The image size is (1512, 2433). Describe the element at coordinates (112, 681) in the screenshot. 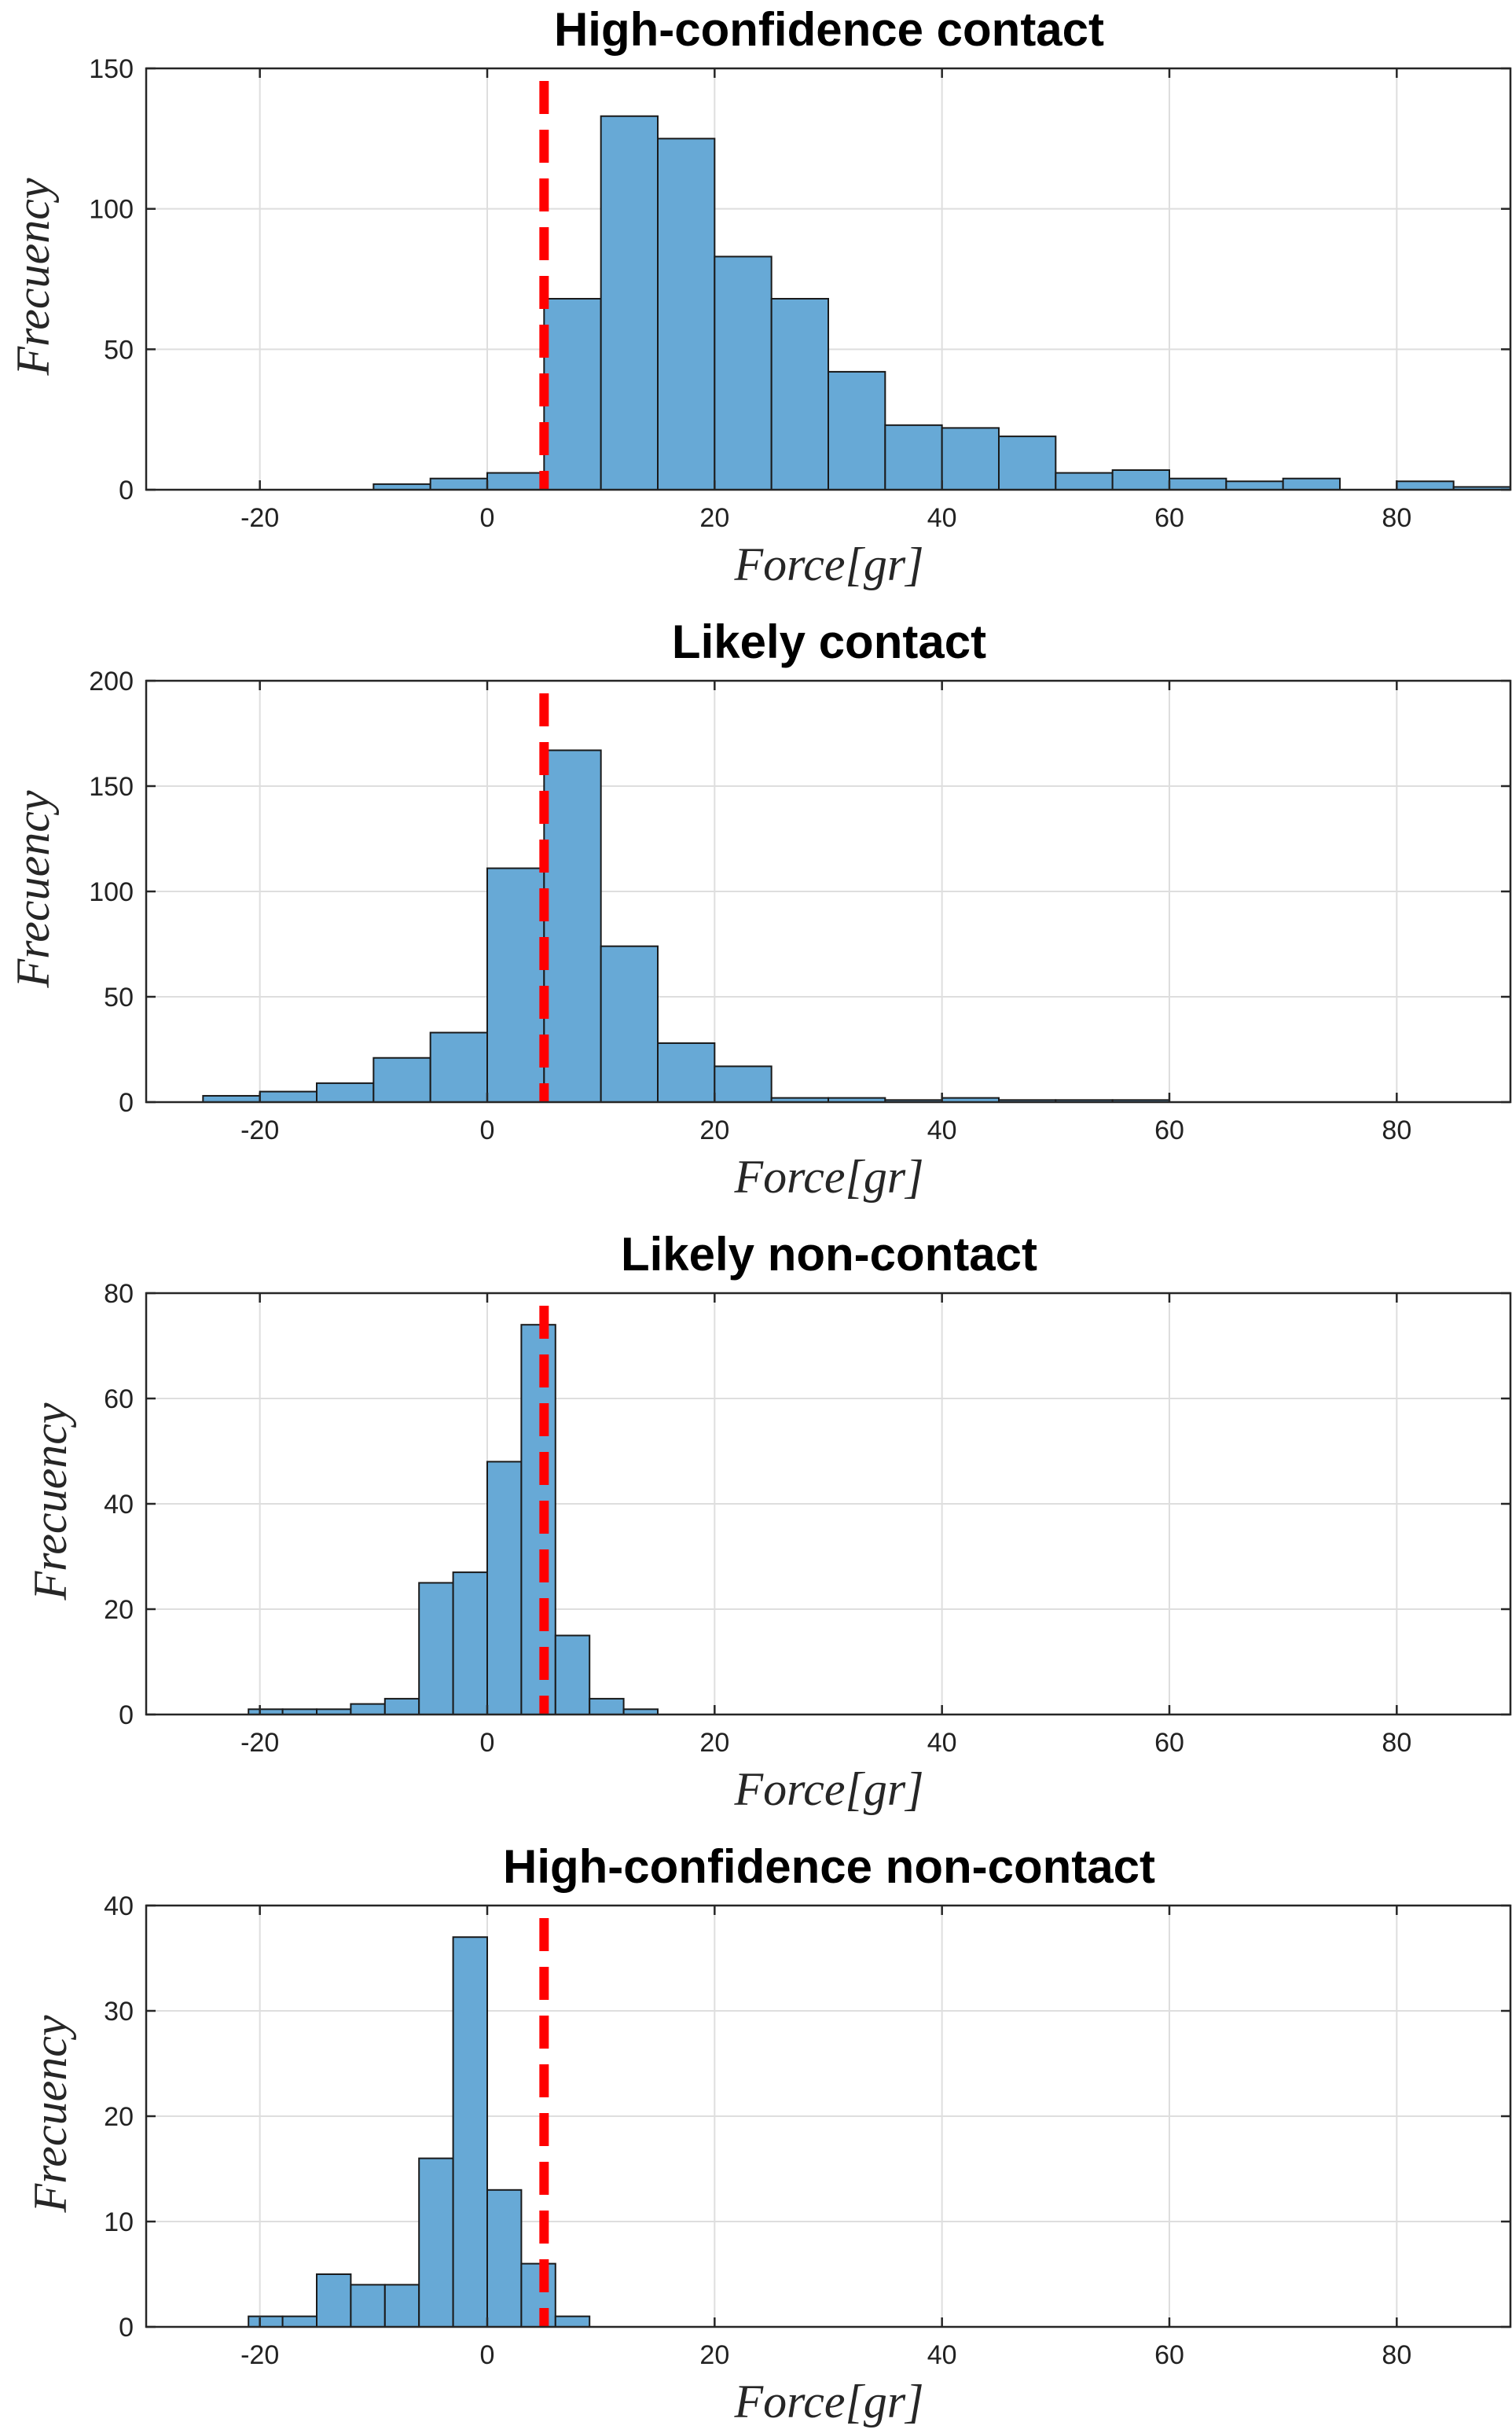

I see `y-tick-label: 200` at that location.